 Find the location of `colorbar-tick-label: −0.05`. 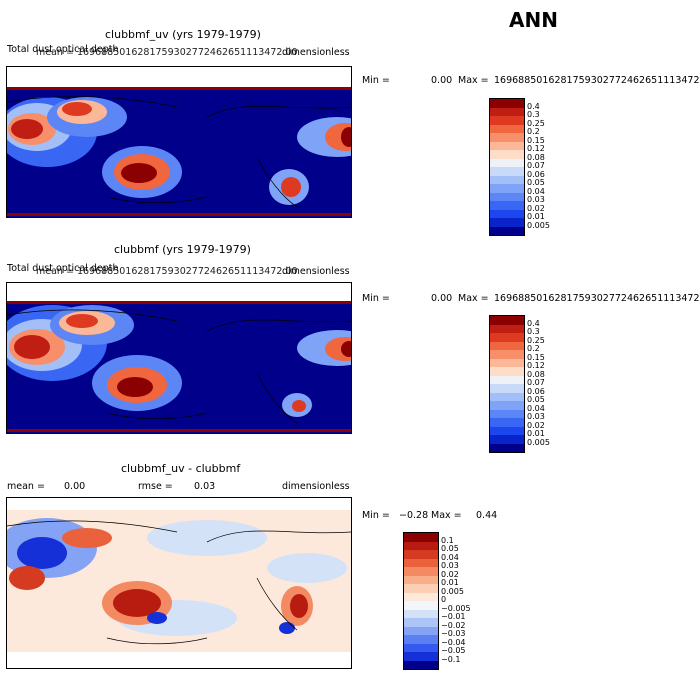

colorbar-tick-label: −0.05 is located at coordinates (453, 650).